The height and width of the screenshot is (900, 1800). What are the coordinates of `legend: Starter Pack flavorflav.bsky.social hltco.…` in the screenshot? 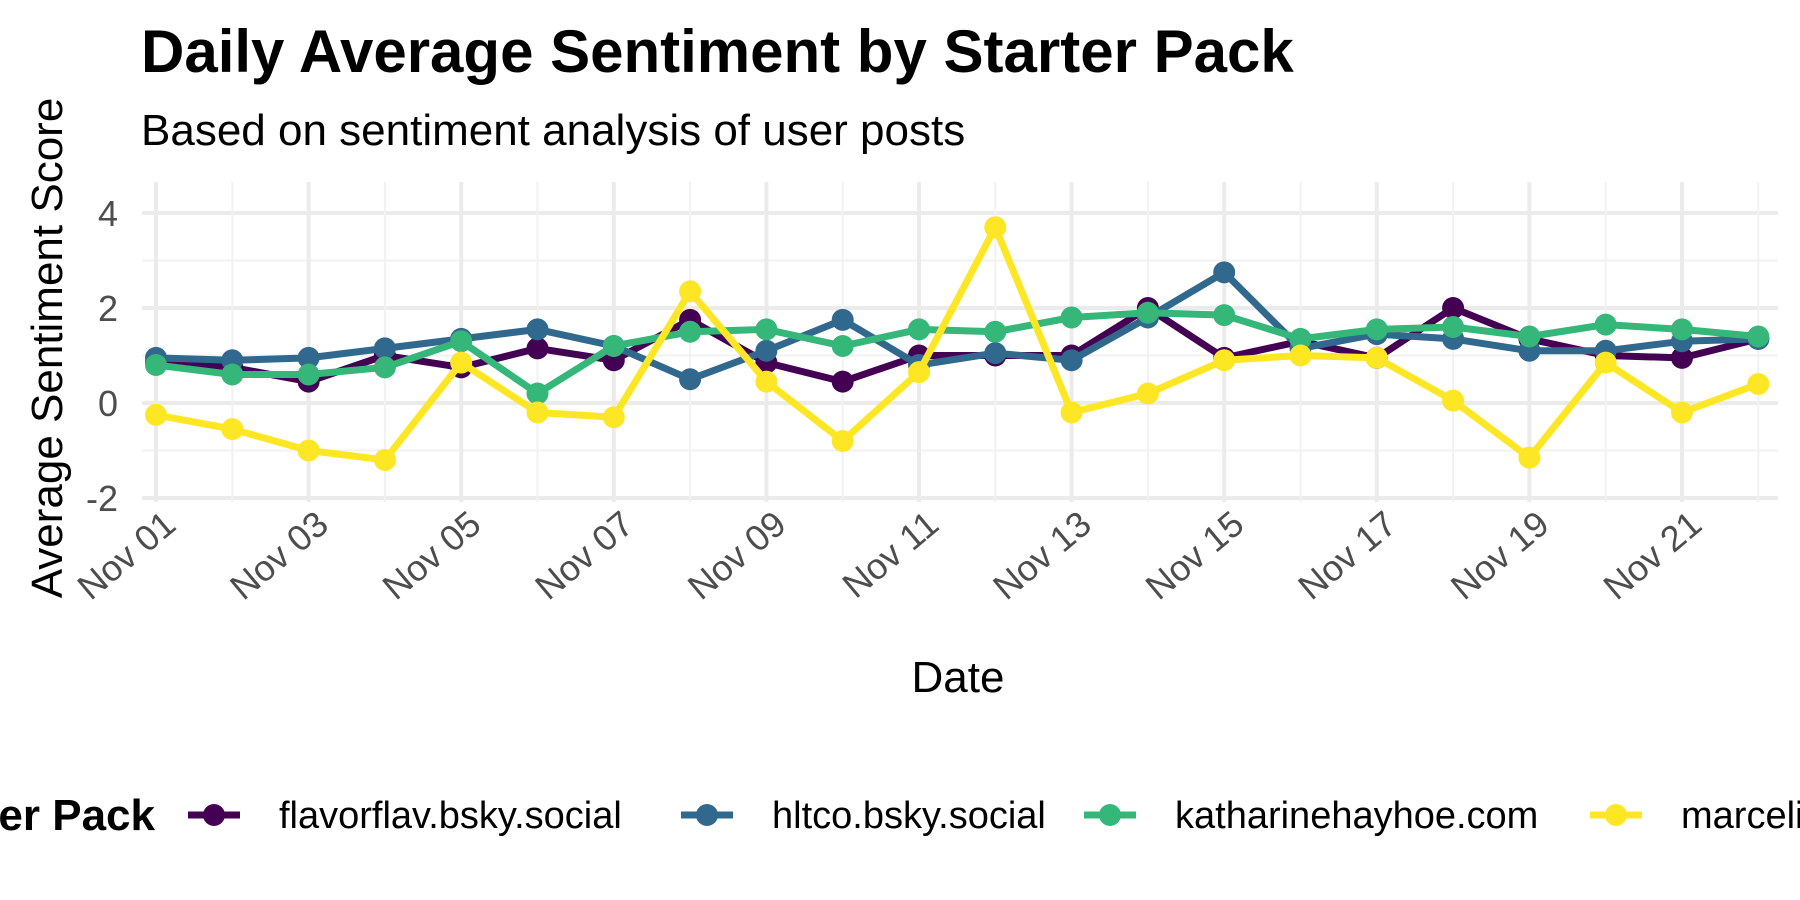 It's located at (900, 815).